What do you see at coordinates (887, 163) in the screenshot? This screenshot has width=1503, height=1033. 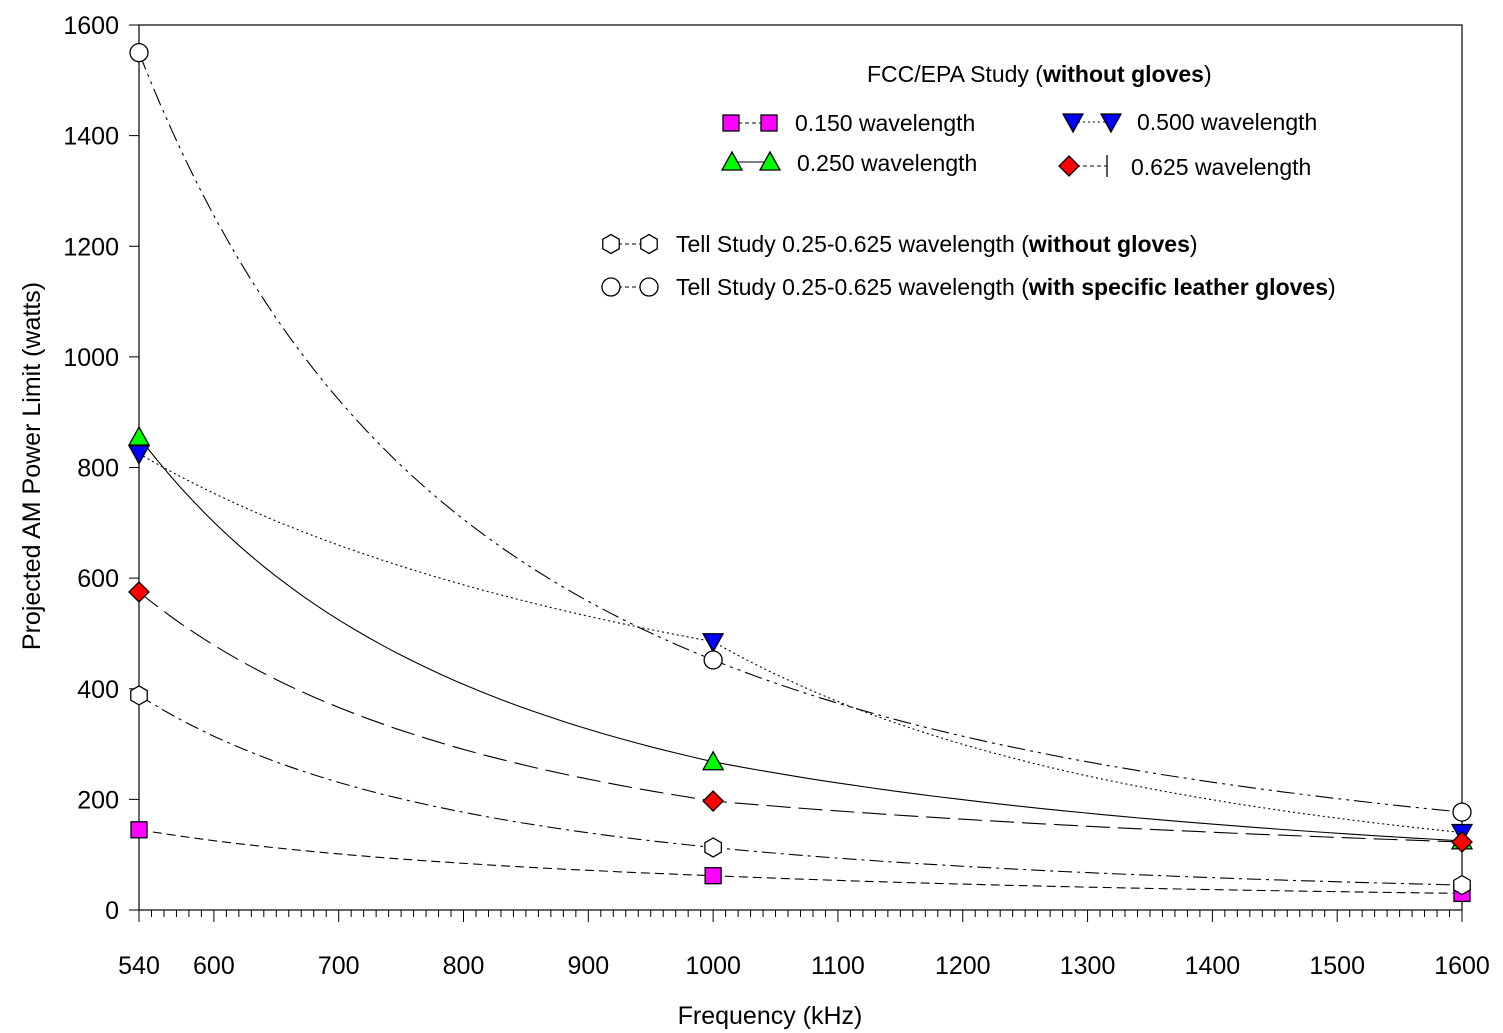 I see `legend-label-0250: 0.250 wavelength` at bounding box center [887, 163].